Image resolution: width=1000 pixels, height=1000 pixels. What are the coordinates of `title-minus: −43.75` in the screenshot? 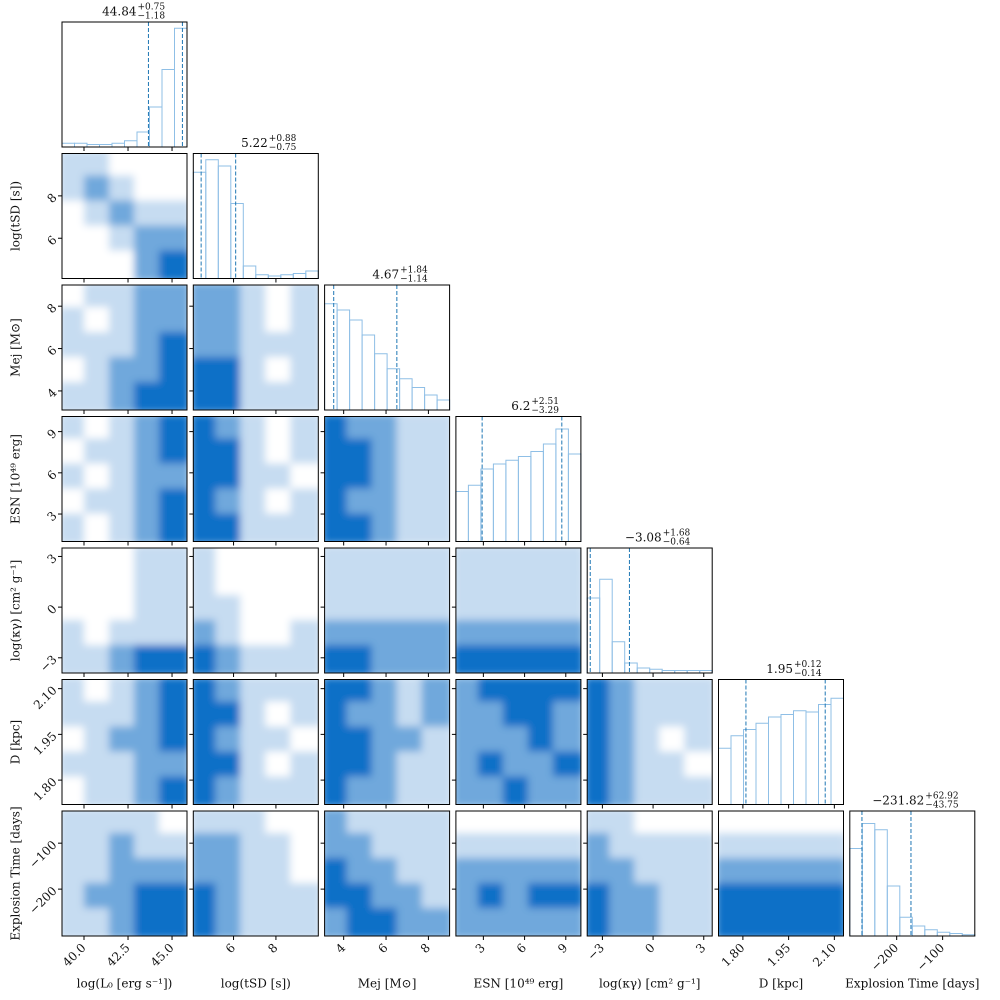 It's located at (942, 806).